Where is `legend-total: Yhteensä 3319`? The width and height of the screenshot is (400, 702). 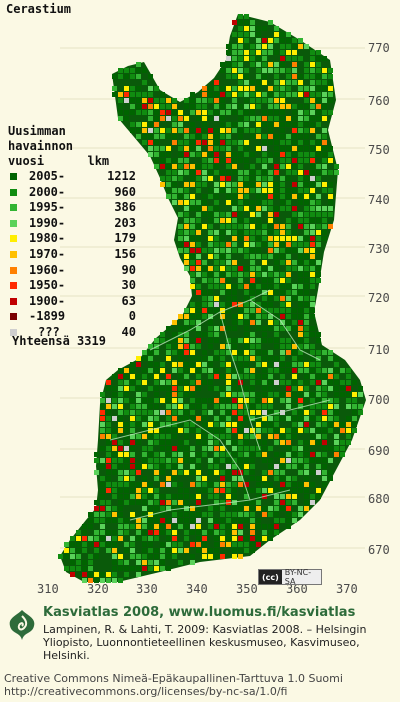
legend-total: Yhteensä 3319 is located at coordinates (59, 341).